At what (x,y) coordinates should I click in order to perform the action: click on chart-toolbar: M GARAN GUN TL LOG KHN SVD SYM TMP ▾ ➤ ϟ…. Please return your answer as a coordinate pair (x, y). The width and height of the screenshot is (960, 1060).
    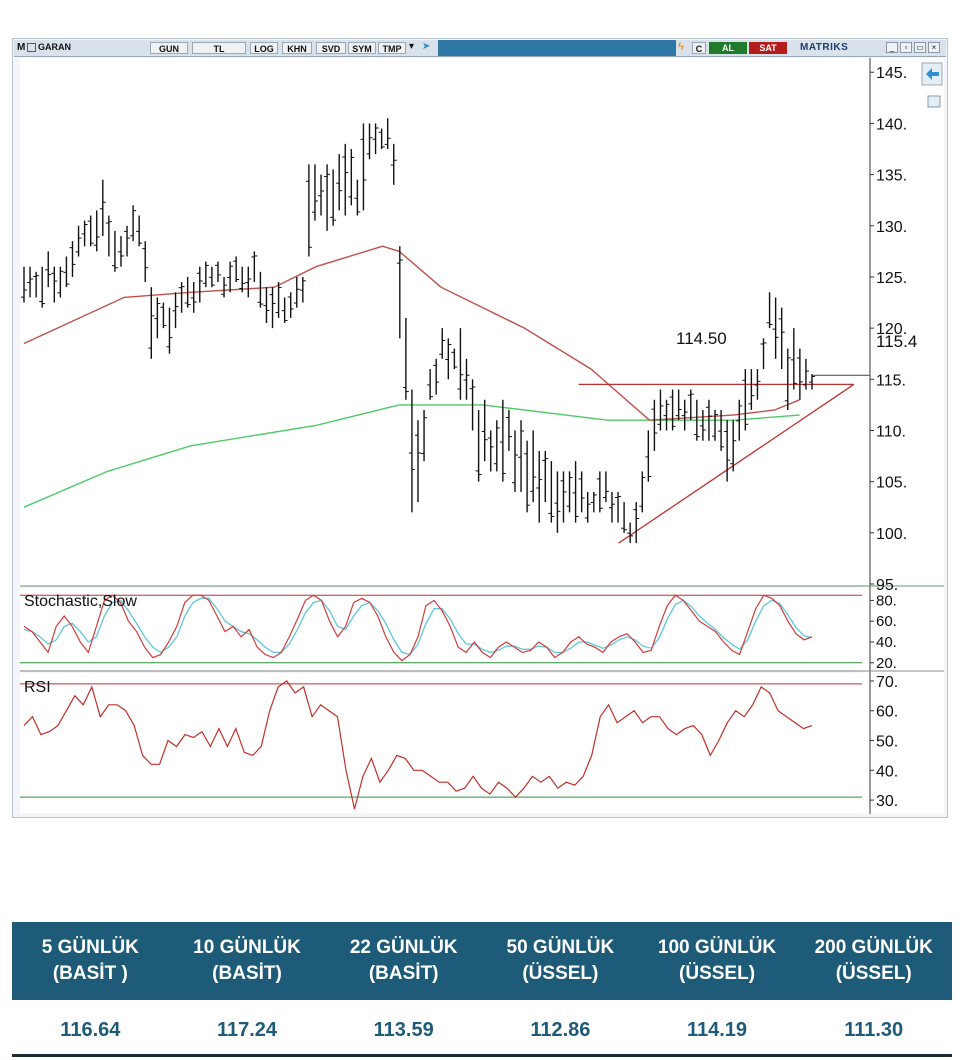
    Looking at the image, I should click on (480, 48).